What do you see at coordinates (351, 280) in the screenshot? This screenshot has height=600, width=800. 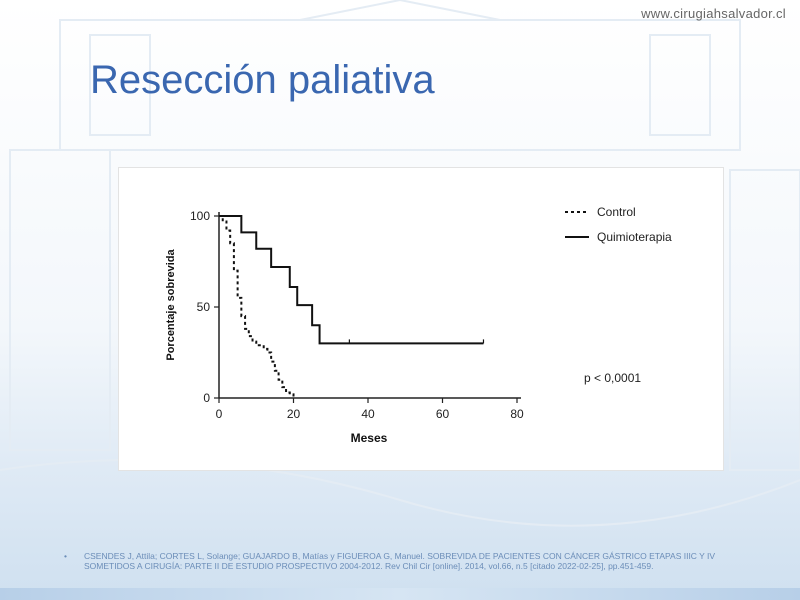 I see `series-line-quimioterapia` at bounding box center [351, 280].